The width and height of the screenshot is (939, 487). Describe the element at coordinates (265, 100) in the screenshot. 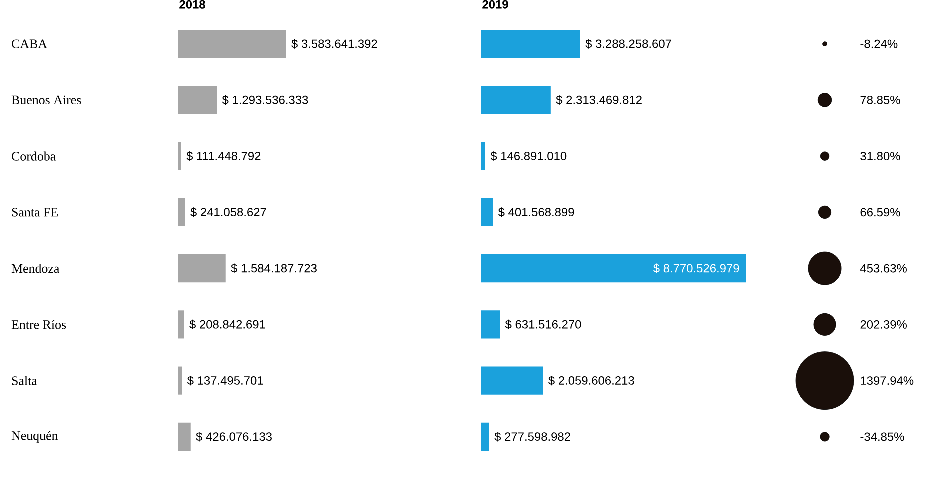

I see `data-label: $ 1.293.536.333` at that location.